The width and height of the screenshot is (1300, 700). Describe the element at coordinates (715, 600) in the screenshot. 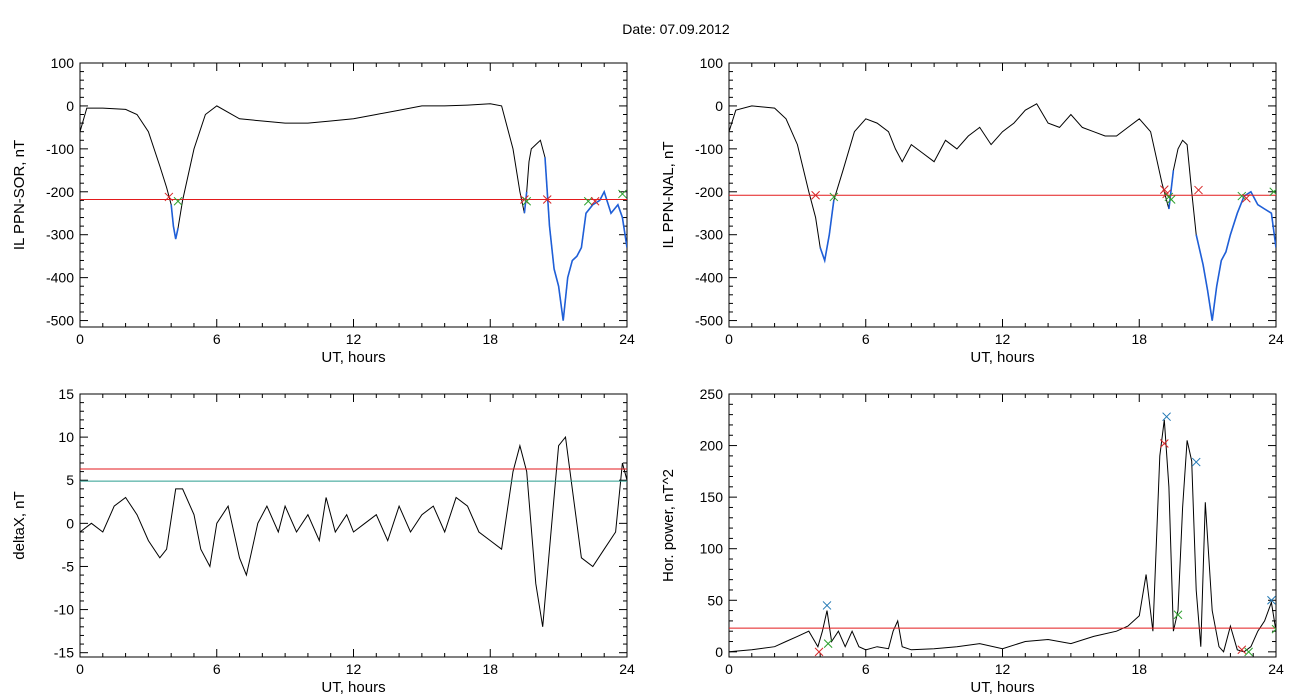

I see `y-tick-label: 50` at that location.